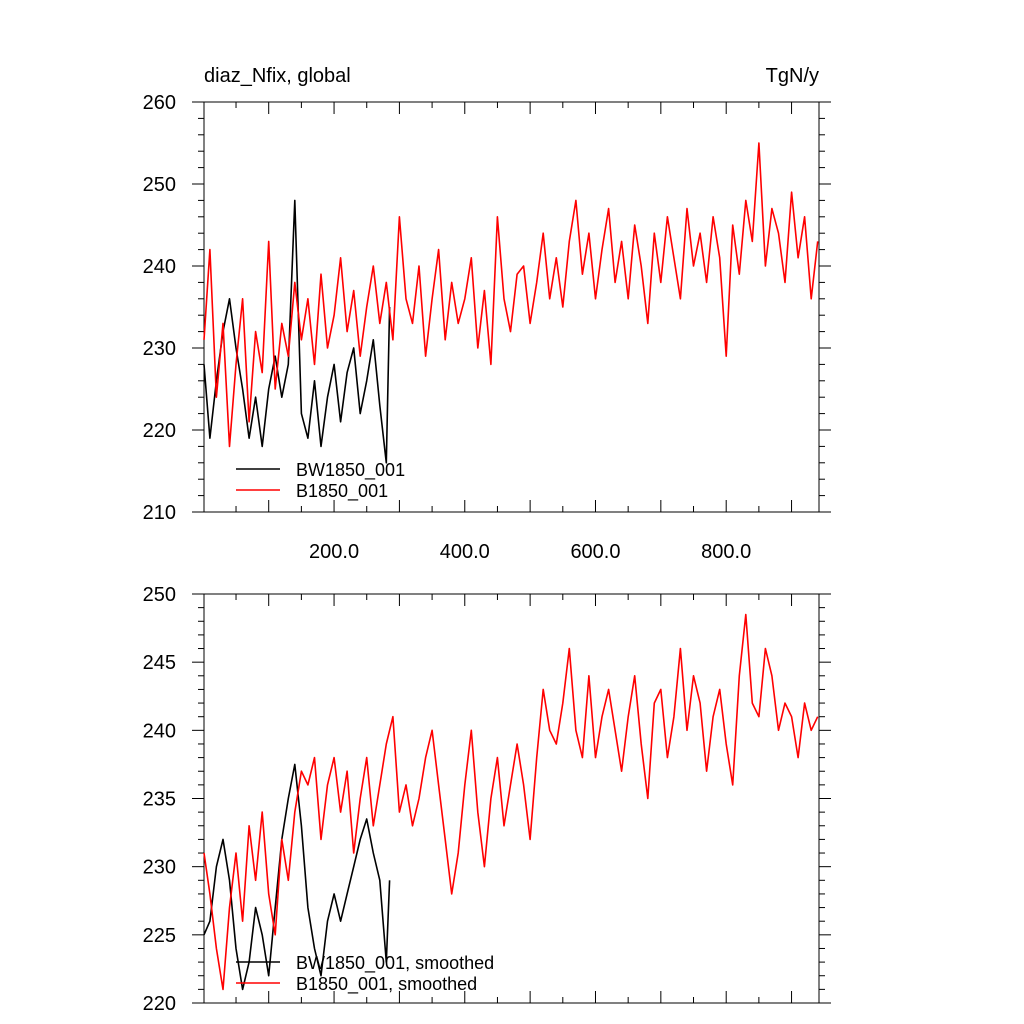 The image size is (1024, 1024). Describe the element at coordinates (386, 984) in the screenshot. I see `legend-label: B1850_001, smoothed` at that location.